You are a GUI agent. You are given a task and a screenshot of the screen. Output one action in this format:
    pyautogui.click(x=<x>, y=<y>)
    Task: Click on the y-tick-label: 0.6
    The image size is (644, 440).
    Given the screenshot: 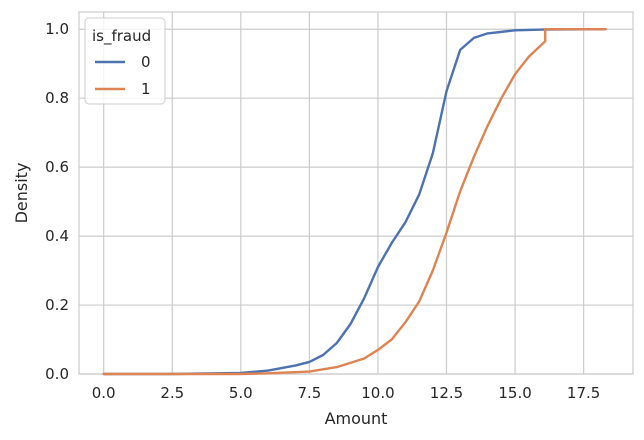 What is the action you would take?
    pyautogui.click(x=57, y=167)
    